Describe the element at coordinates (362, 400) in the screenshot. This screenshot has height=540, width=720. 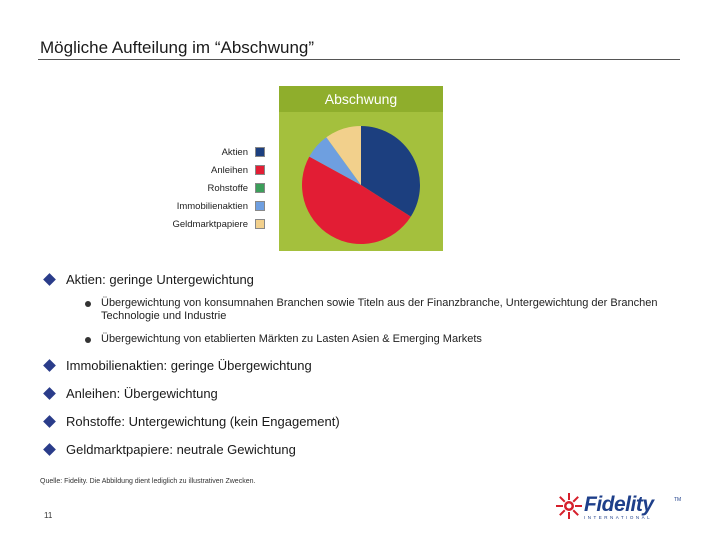
I see `bullet-anleihen: Anleihen: Übergewichtung` at that location.